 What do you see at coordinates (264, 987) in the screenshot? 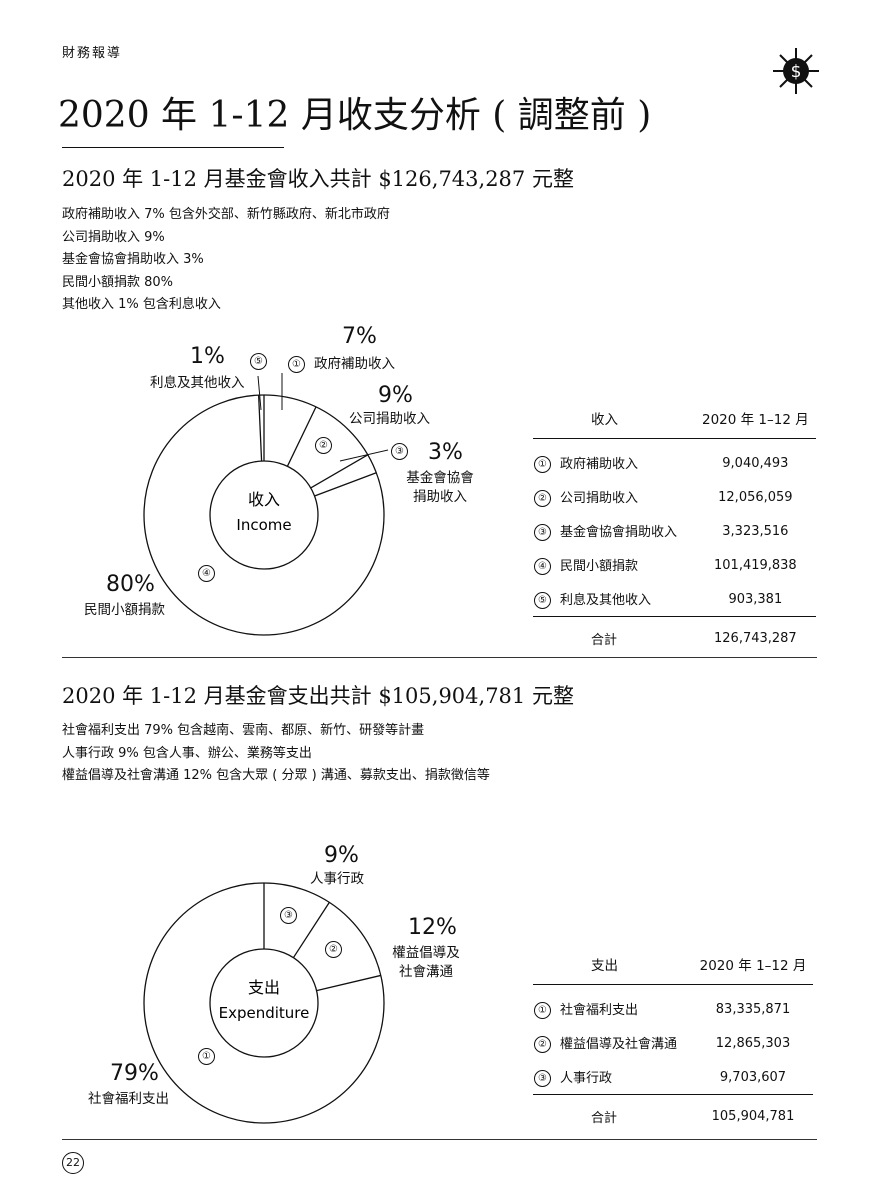
I see `expense-center-label: 支出` at bounding box center [264, 987].